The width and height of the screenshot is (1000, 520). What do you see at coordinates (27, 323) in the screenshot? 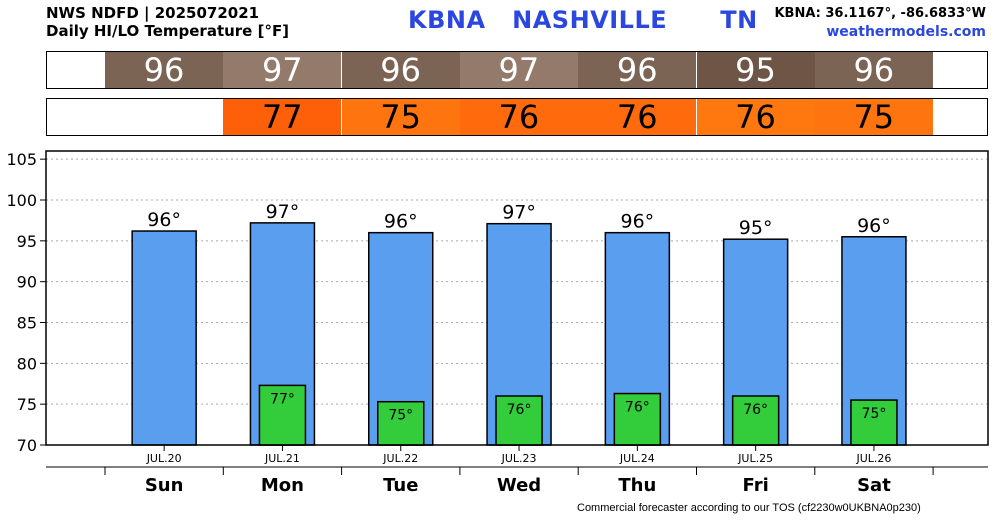
I see `y-tick-label: 85` at bounding box center [27, 323].